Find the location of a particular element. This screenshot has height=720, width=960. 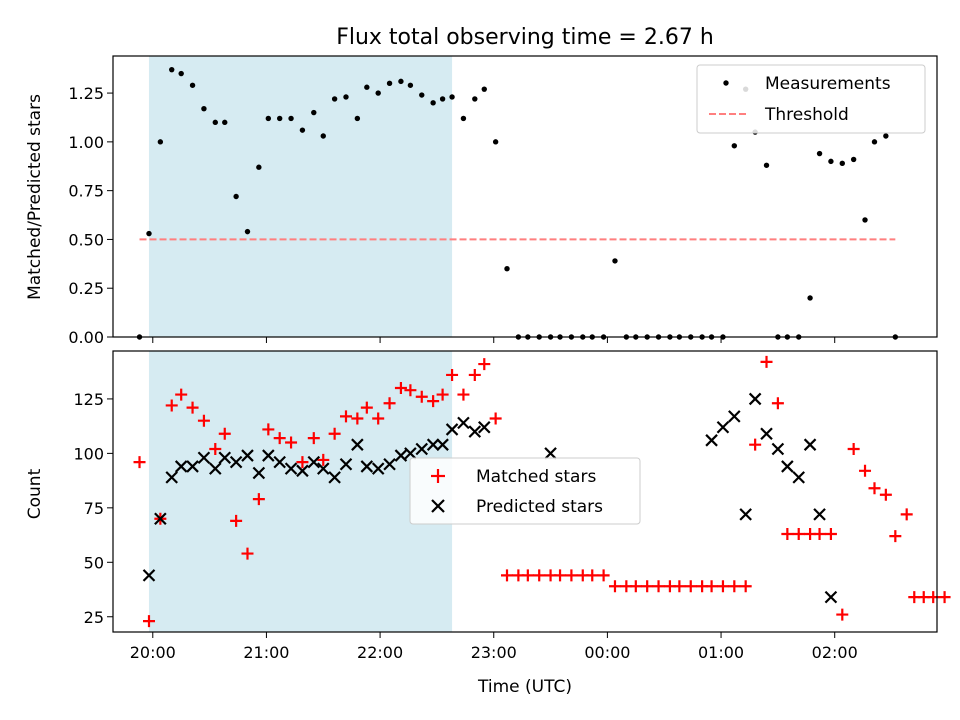

top-ytick-label: 1.00 is located at coordinates (86, 142).